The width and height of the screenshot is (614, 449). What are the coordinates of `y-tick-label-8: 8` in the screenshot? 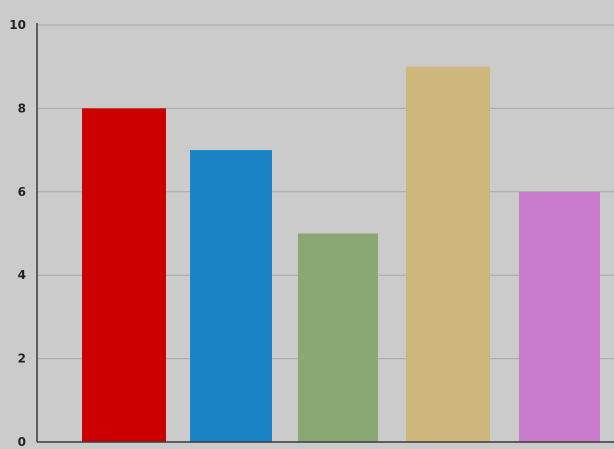 It's located at (22, 108).